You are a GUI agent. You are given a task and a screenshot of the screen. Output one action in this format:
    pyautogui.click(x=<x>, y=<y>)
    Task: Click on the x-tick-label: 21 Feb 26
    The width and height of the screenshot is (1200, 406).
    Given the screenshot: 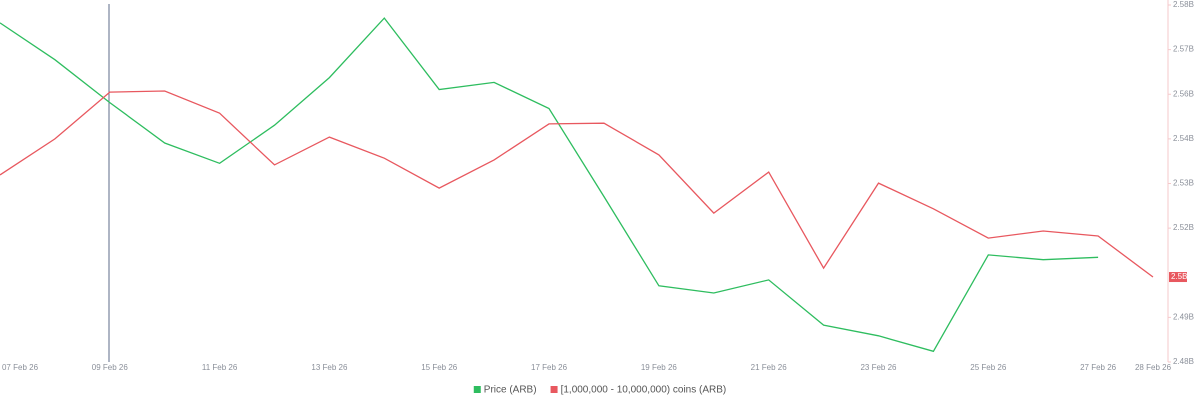 What is the action you would take?
    pyautogui.click(x=769, y=367)
    